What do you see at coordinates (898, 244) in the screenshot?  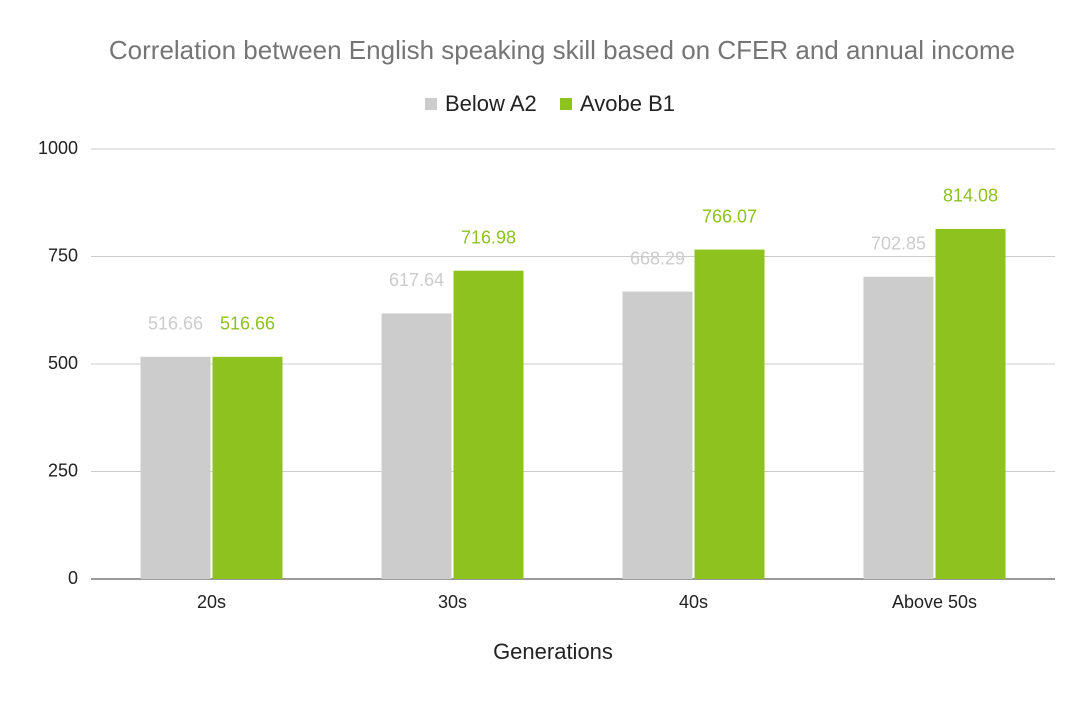 I see `data-label: 702.85` at bounding box center [898, 244].